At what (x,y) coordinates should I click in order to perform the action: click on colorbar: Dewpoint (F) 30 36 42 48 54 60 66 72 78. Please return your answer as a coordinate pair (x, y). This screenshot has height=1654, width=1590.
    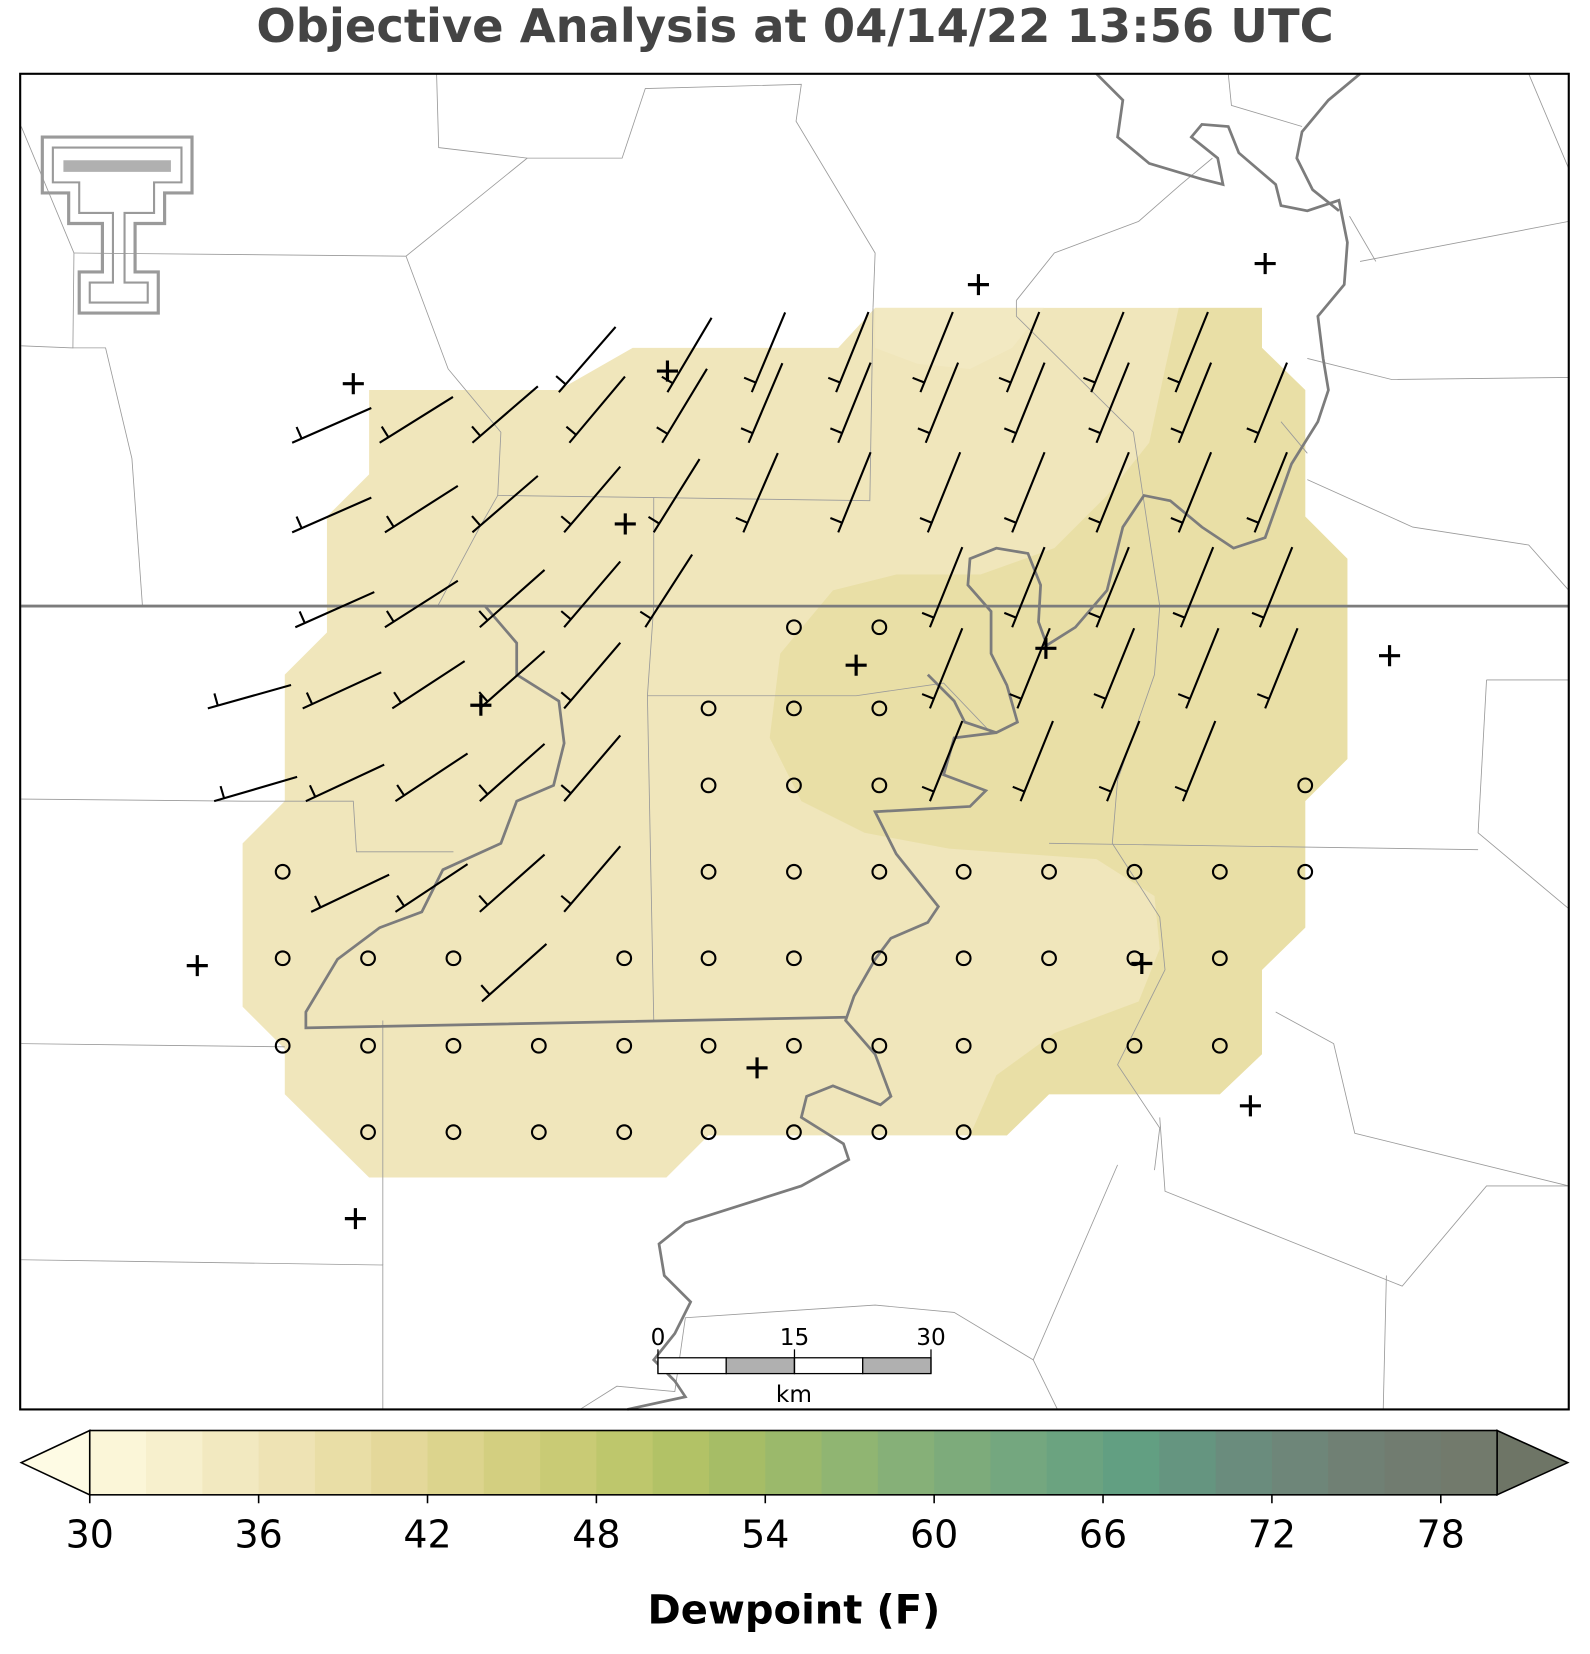
    Looking at the image, I should click on (794, 1531).